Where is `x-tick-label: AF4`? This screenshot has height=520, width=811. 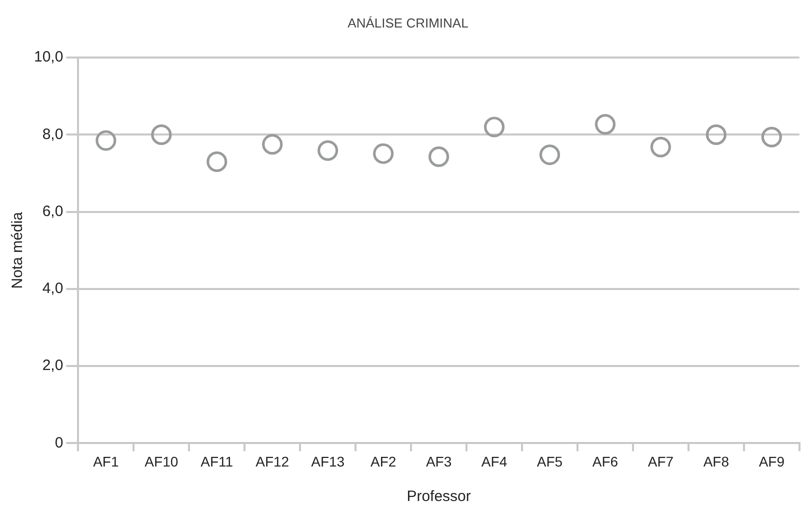
x-tick-label: AF4 is located at coordinates (494, 461).